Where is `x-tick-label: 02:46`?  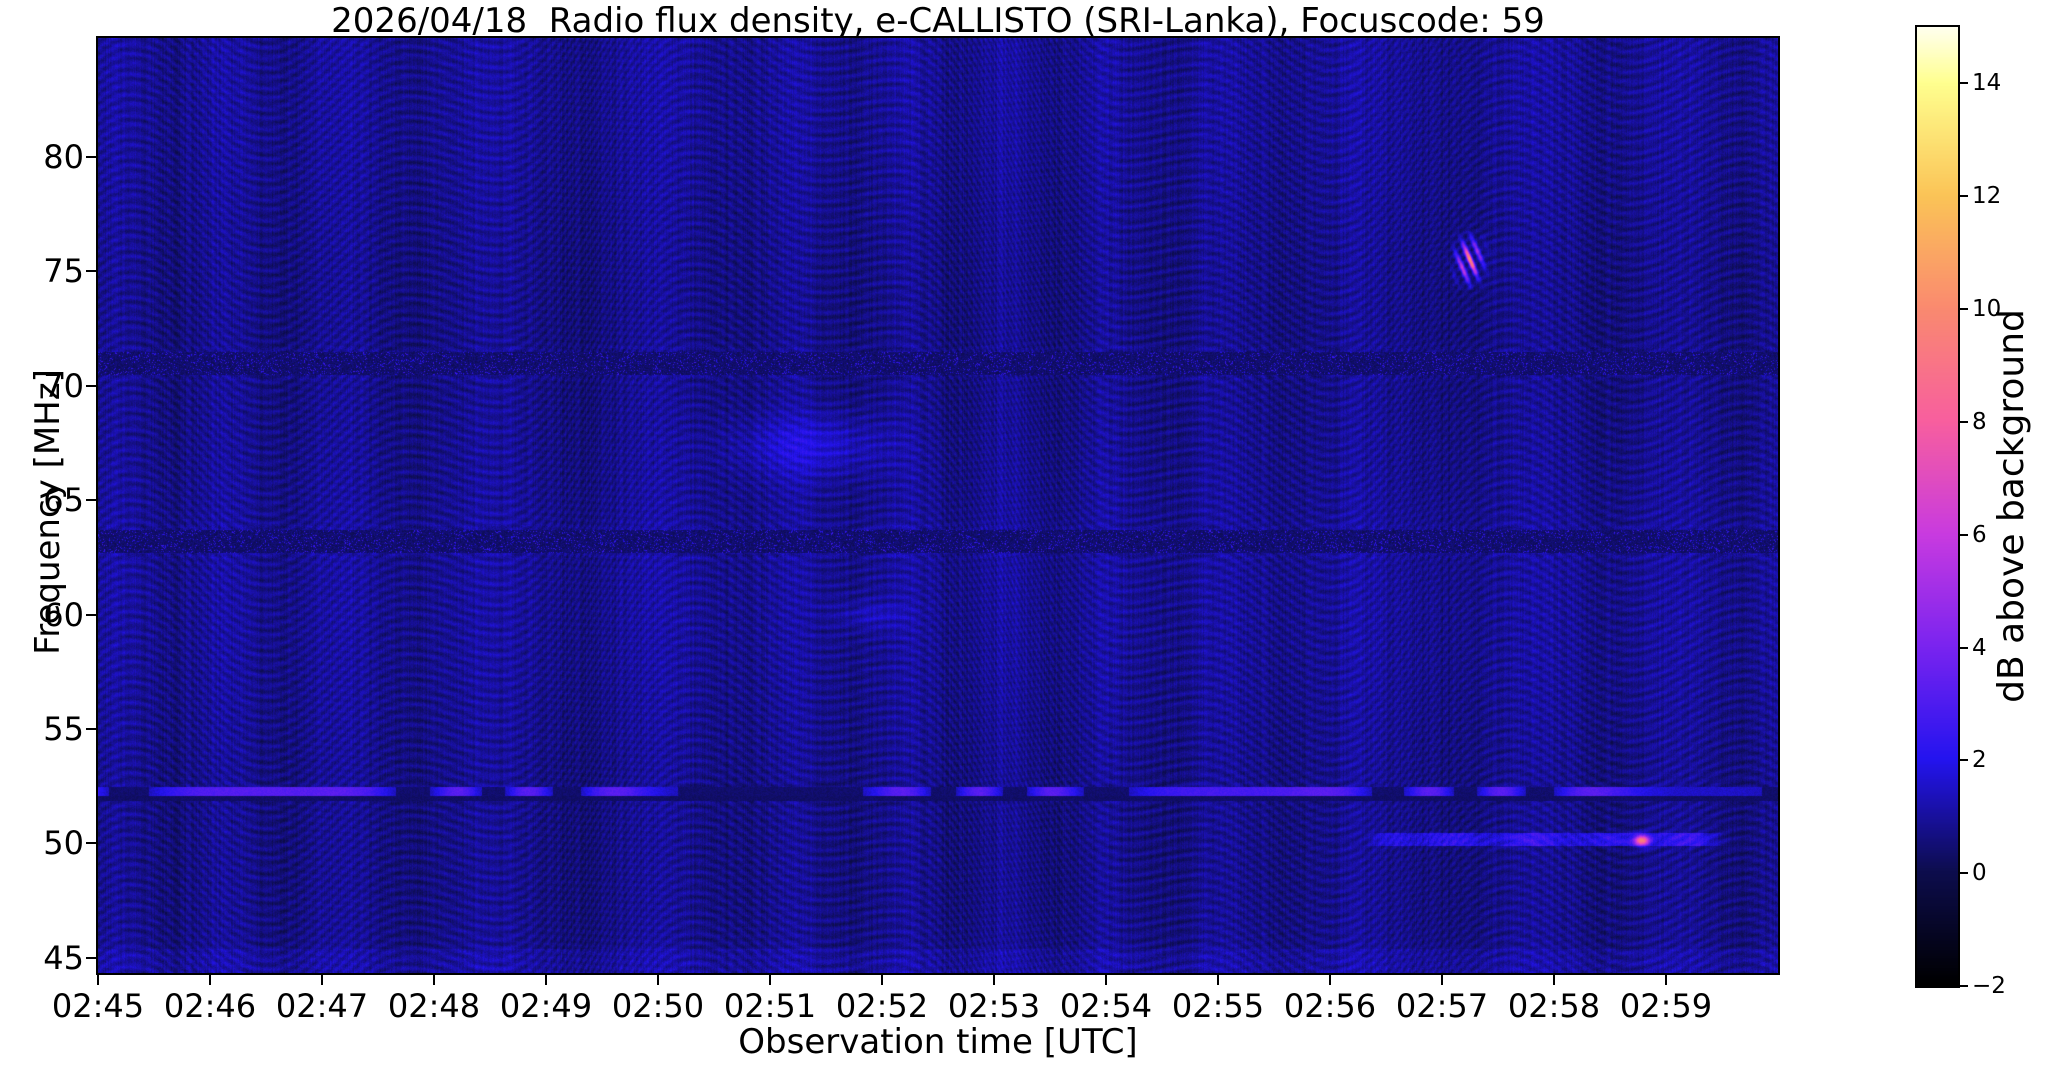 x-tick-label: 02:46 is located at coordinates (210, 1006).